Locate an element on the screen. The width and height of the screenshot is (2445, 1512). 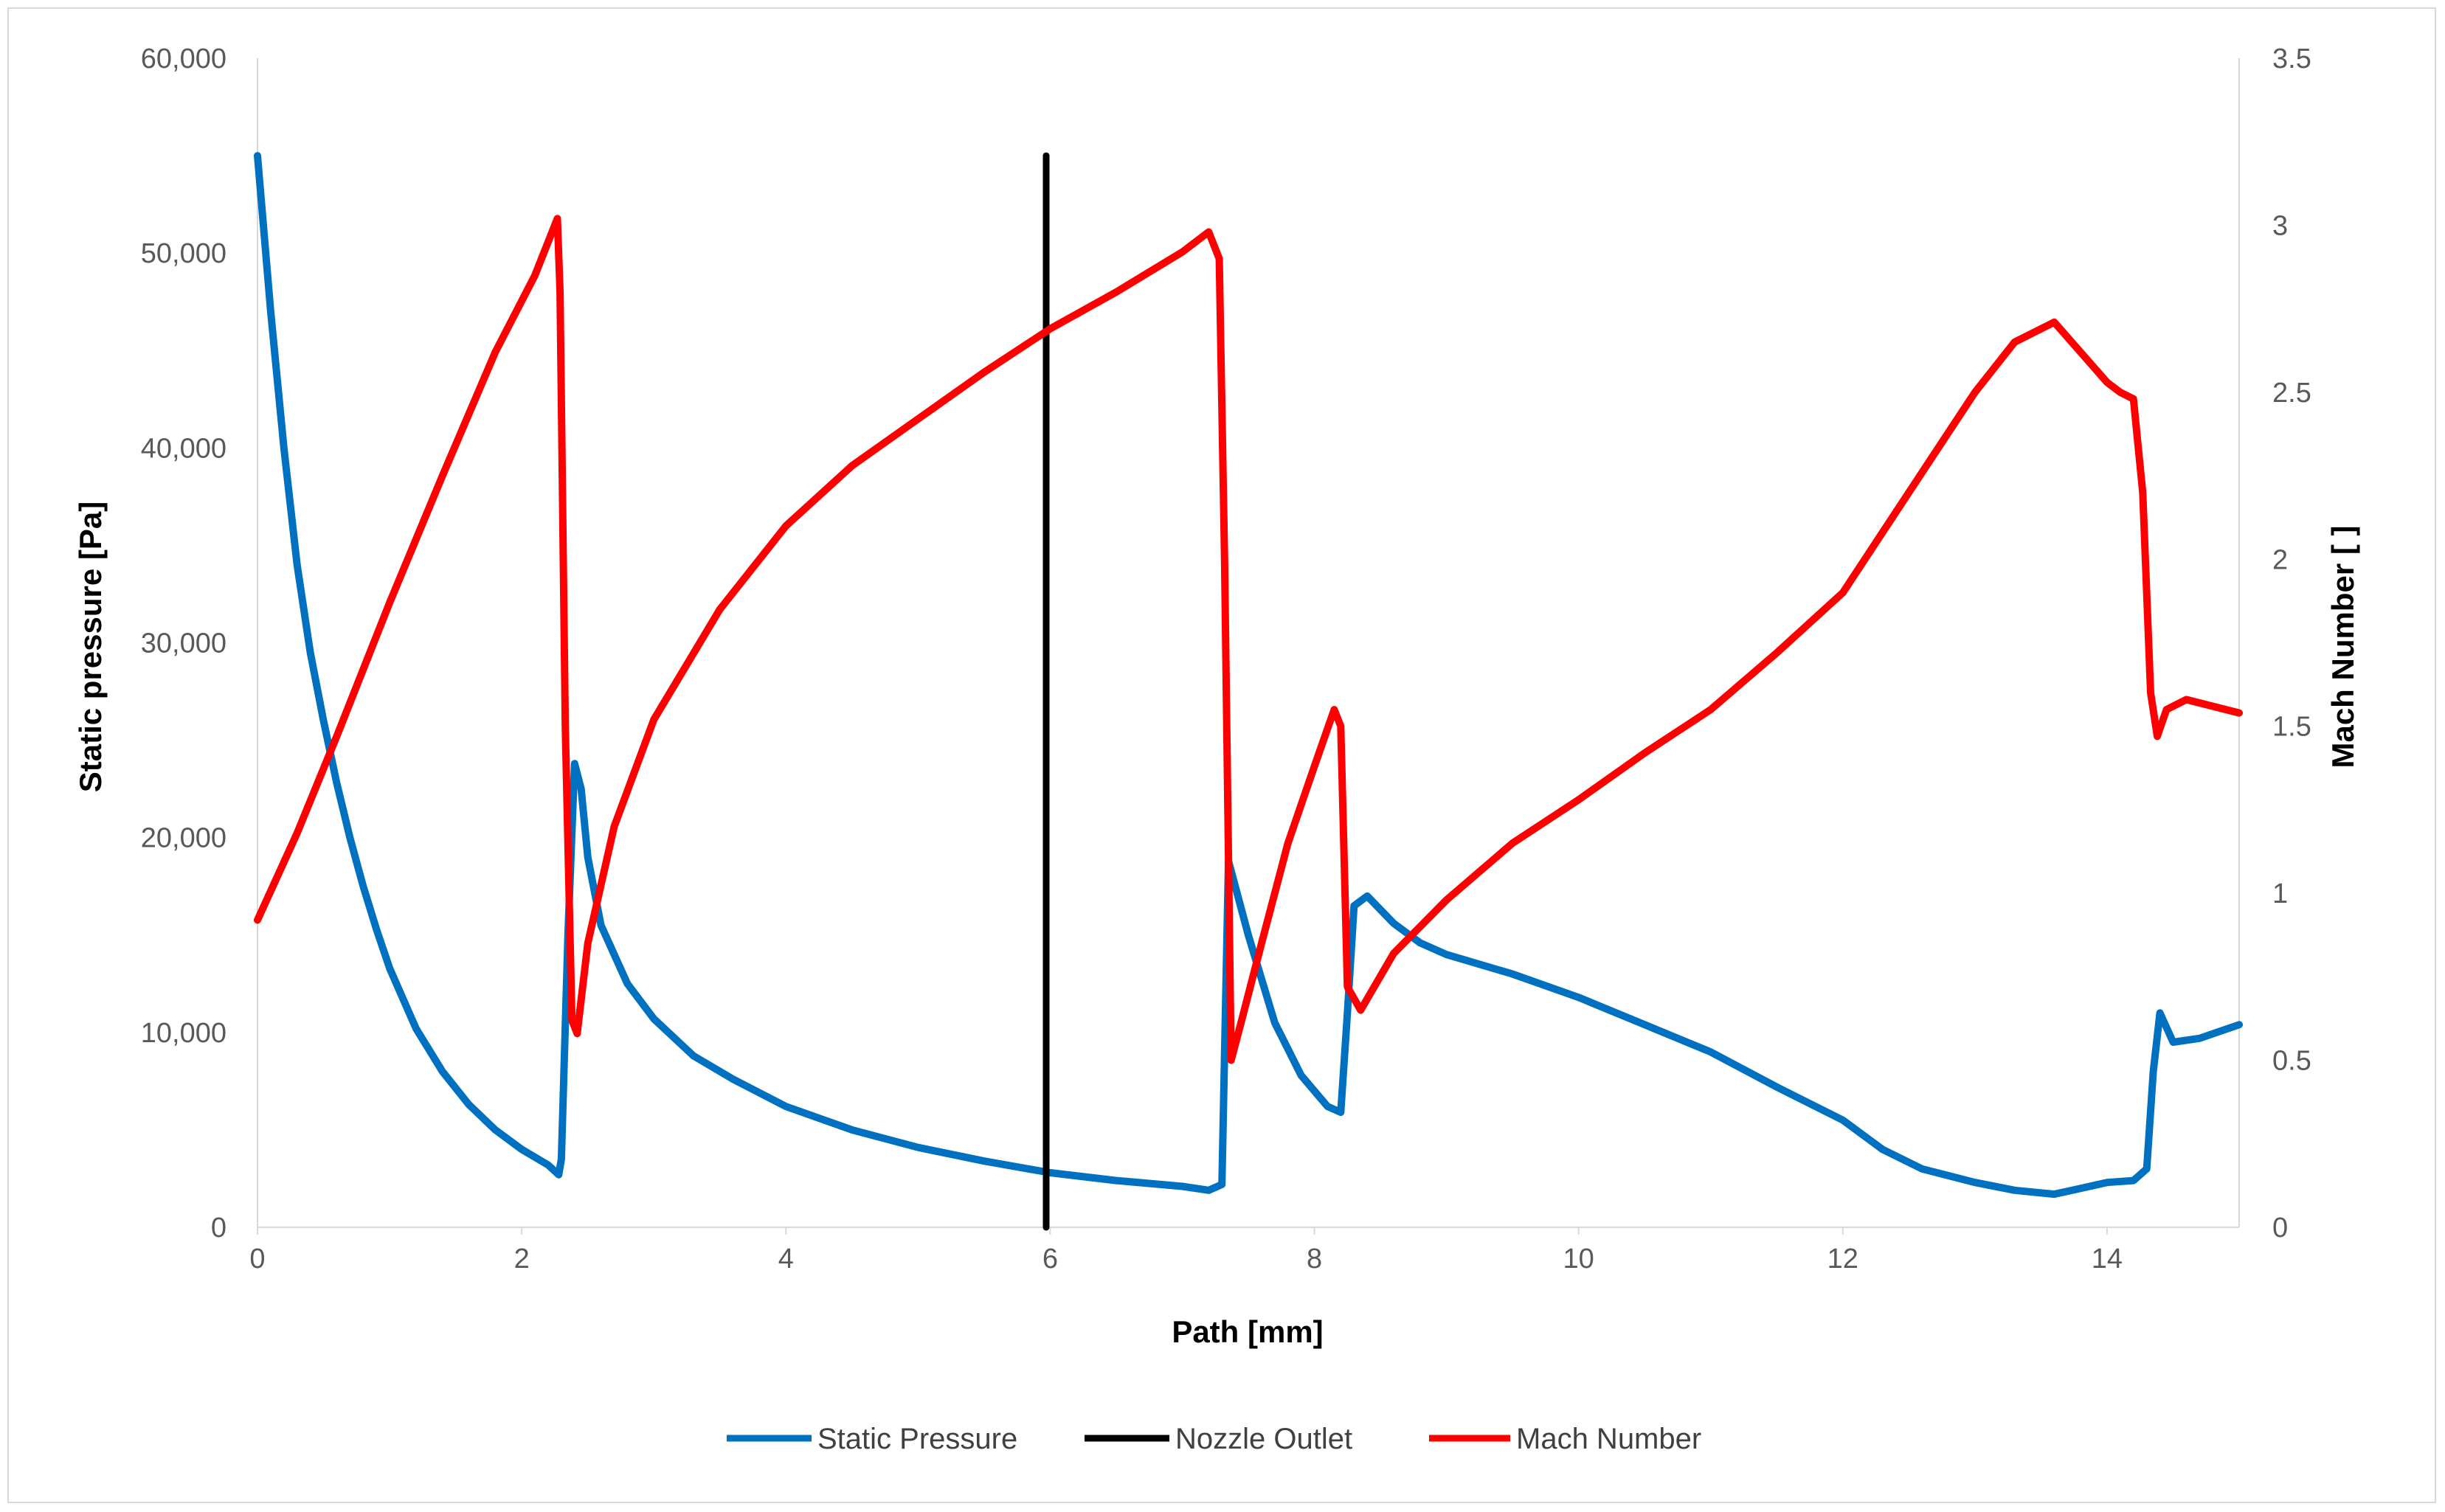
y-right-tick-label: 1 is located at coordinates (2280, 893).